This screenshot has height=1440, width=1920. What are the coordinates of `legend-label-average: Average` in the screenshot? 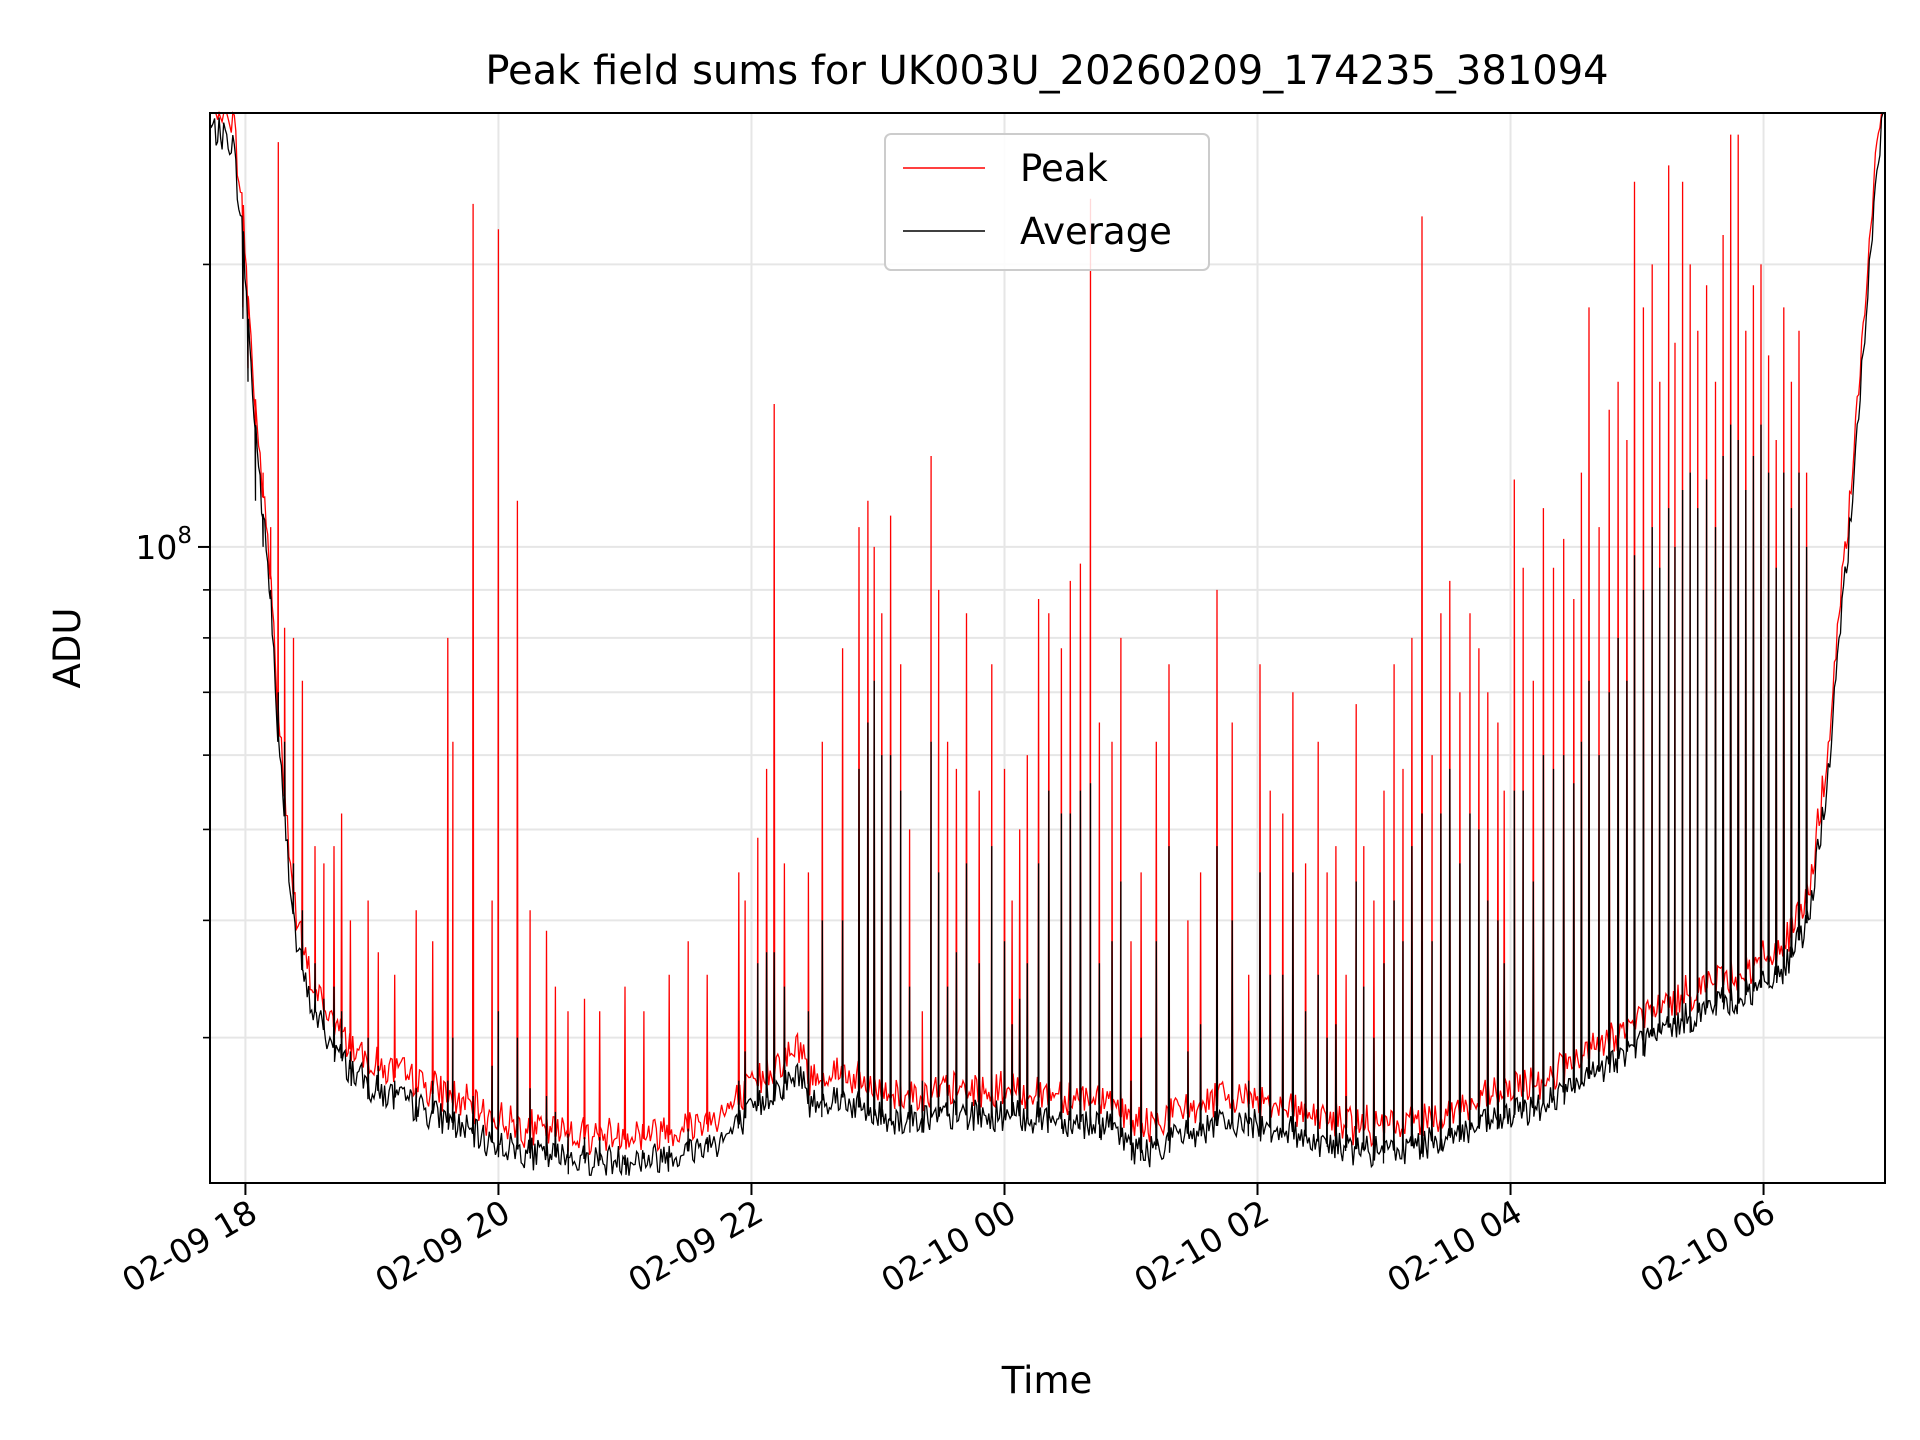 It's located at (1096, 231).